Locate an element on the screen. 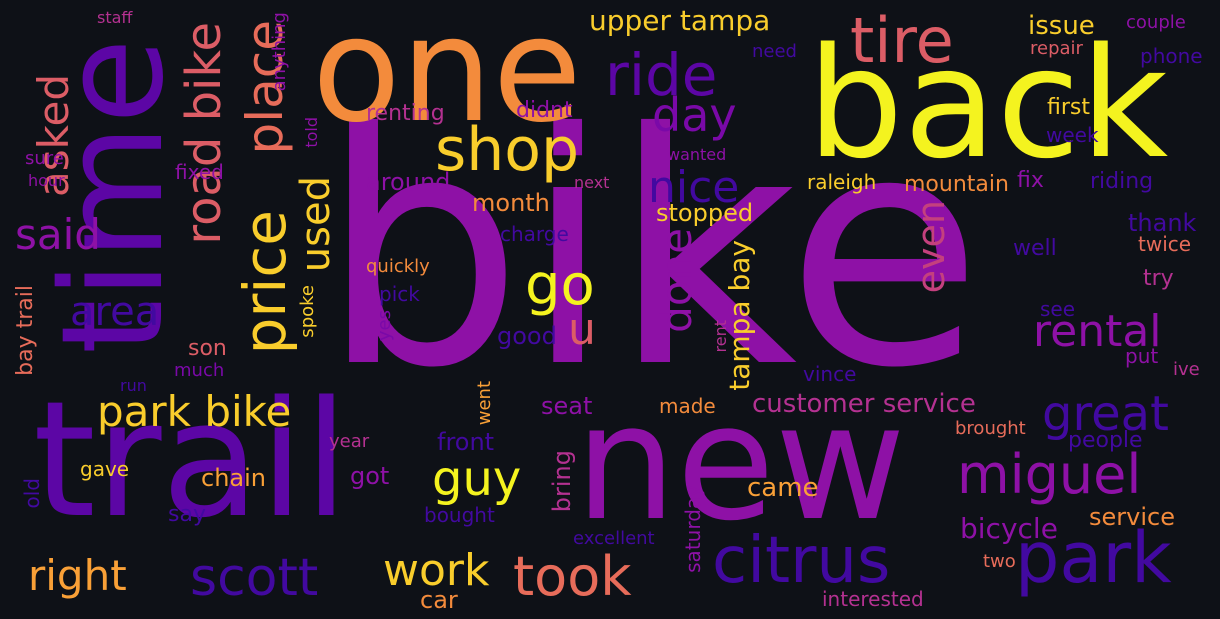 The height and width of the screenshot is (619, 1220). word-wanted: wanted is located at coordinates (697, 154).